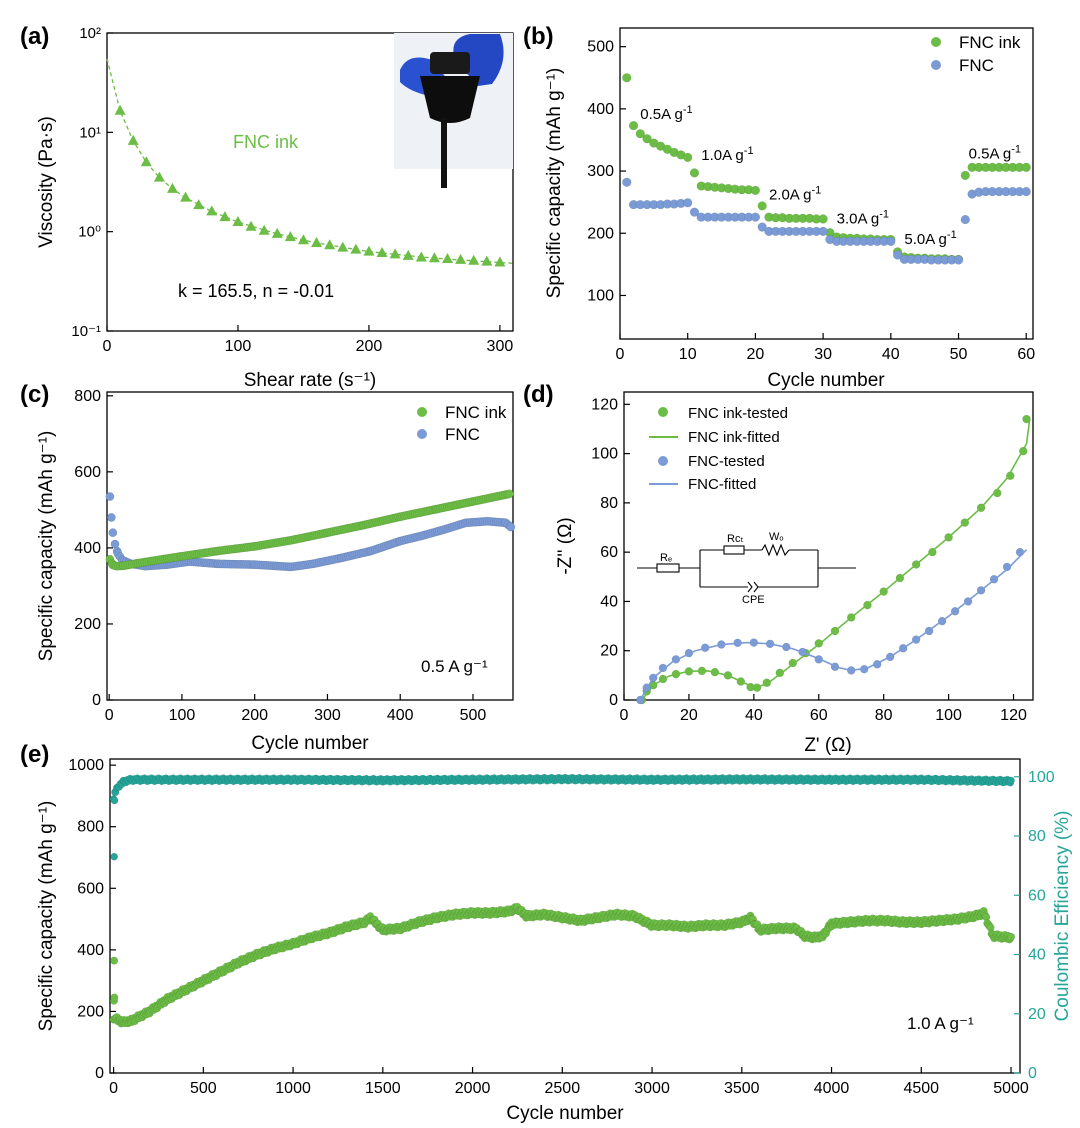  I want to click on a-x-tick-label: 0, so click(107, 346).